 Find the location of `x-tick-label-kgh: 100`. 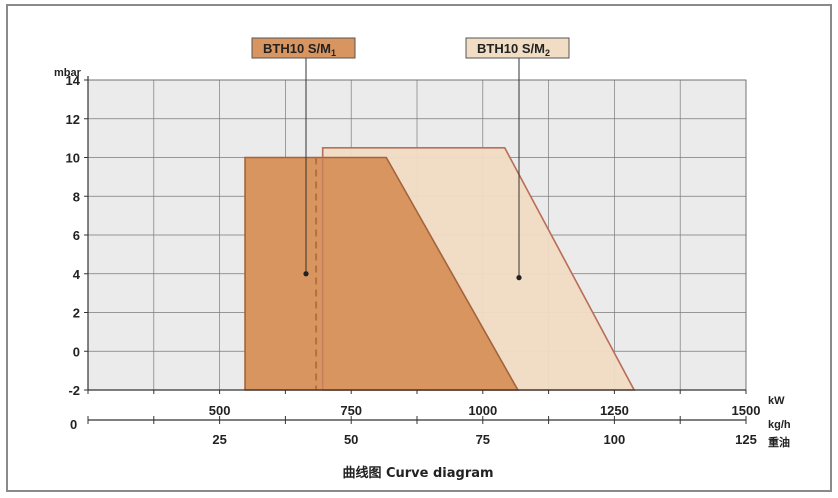

x-tick-label-kgh: 100 is located at coordinates (615, 439).